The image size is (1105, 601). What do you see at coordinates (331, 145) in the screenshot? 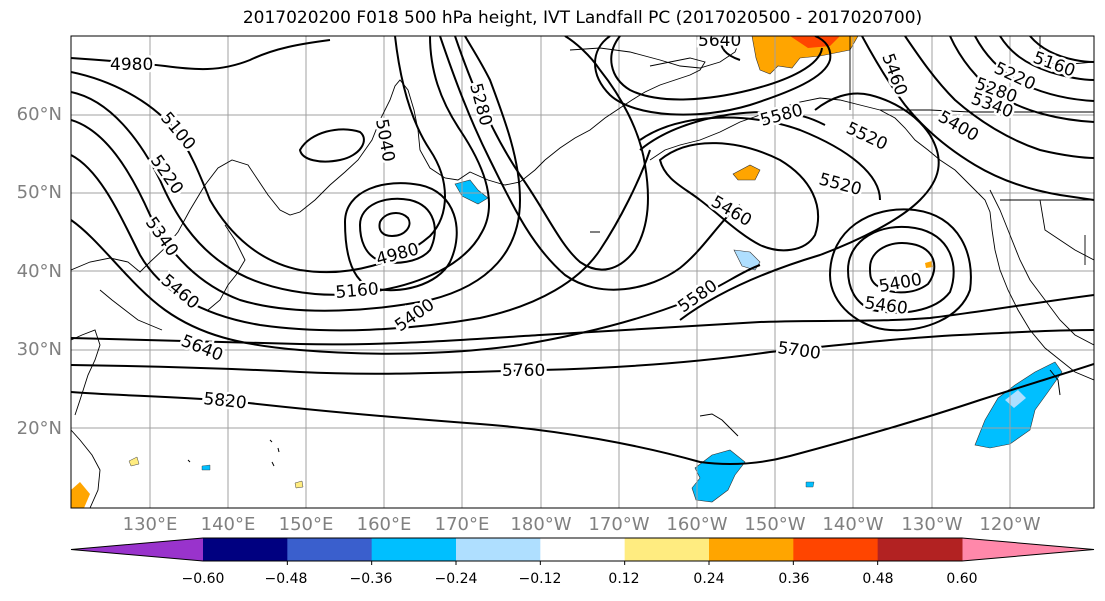
I see `contour-low-small-north` at bounding box center [331, 145].